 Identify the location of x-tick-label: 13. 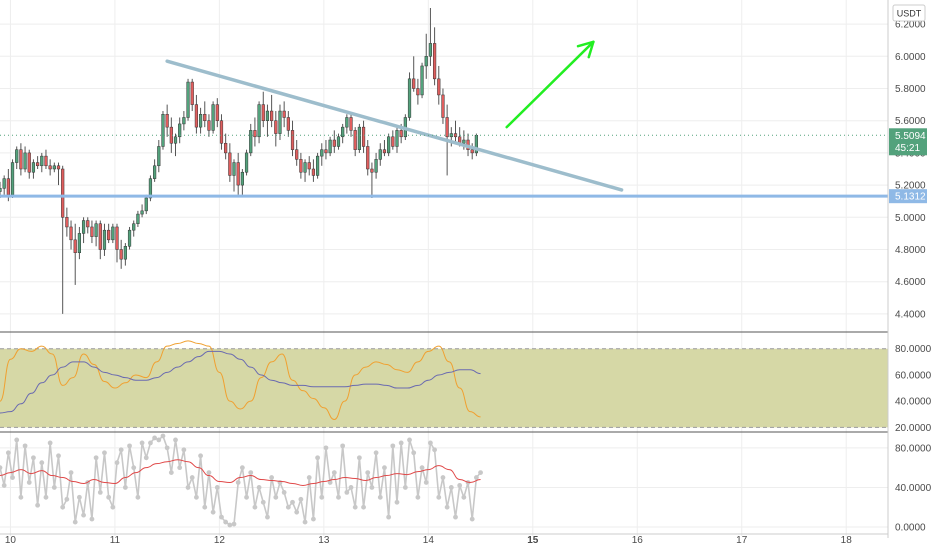
(324, 540).